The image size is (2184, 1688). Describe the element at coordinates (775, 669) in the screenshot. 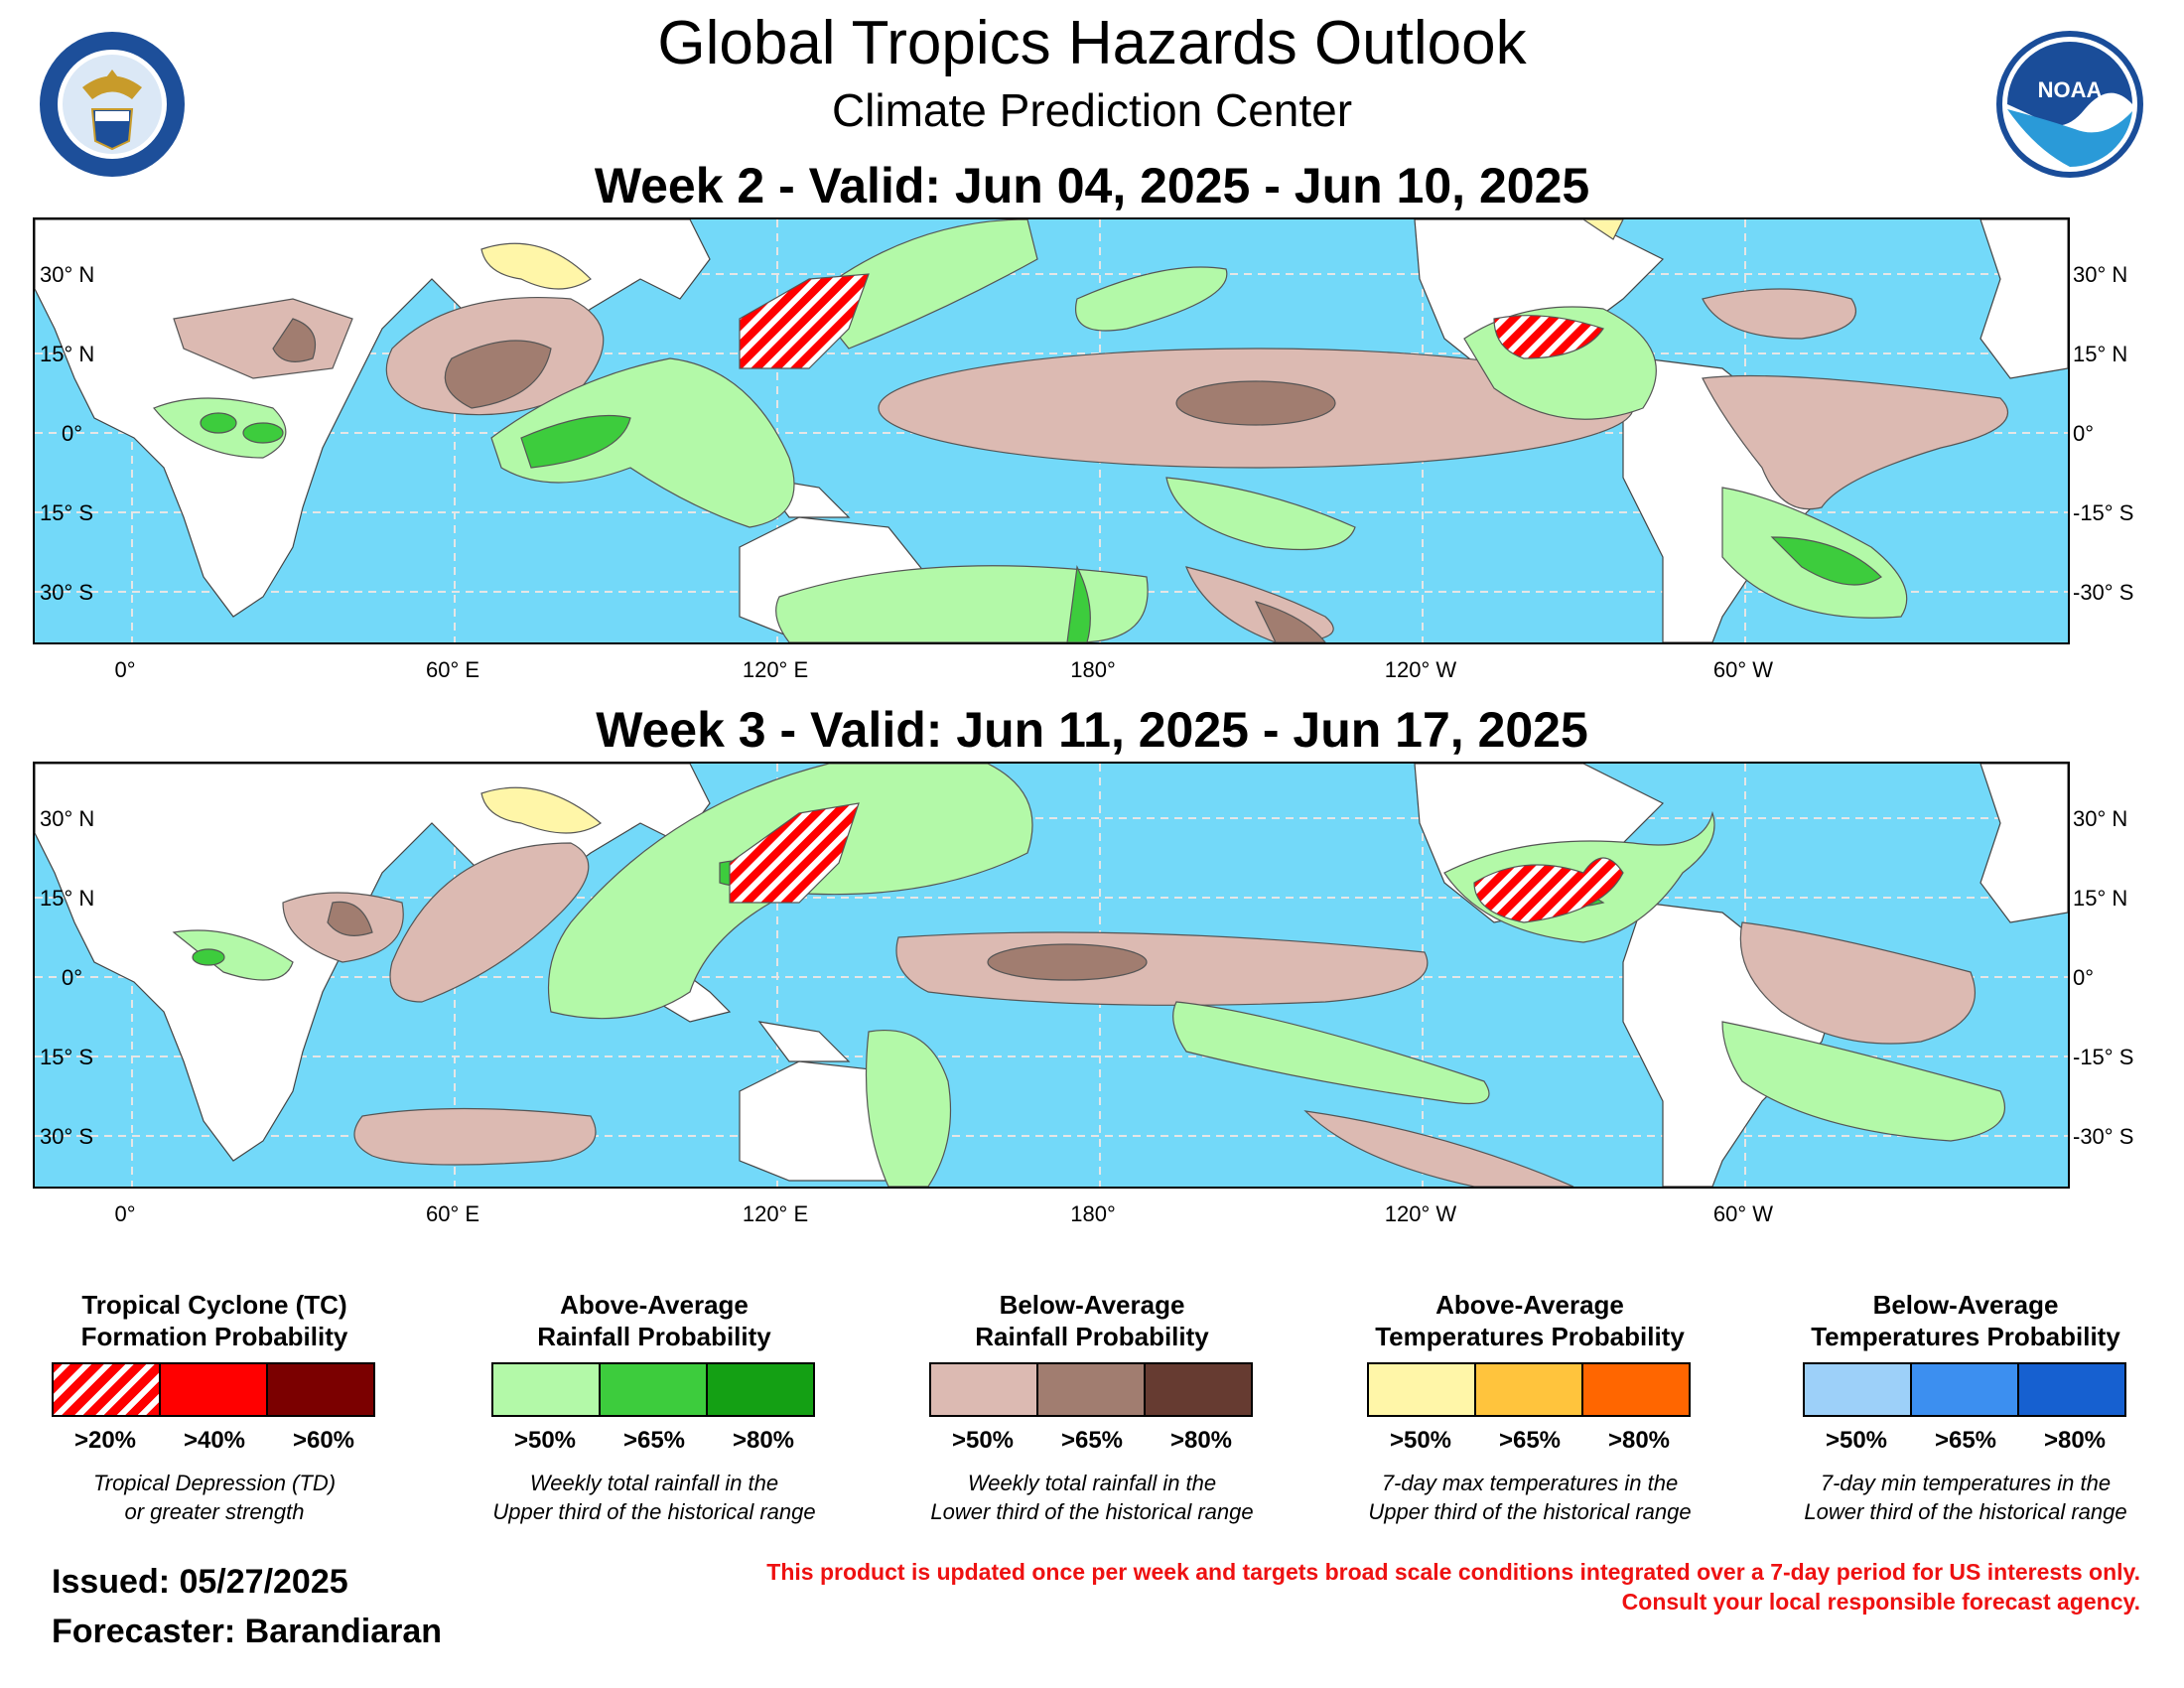

I see `w2-lon-120e: 120° E` at that location.